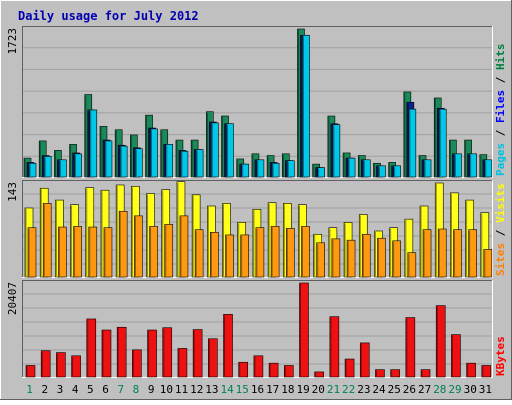 The image size is (512, 405). What do you see at coordinates (302, 389) in the screenshot?
I see `x-tick-label: 19` at bounding box center [302, 389].